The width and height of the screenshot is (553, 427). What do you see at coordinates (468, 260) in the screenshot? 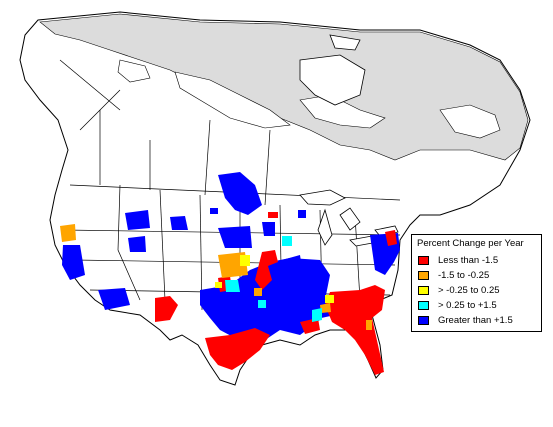
I see `legend-label: Less than -1.5` at bounding box center [468, 260].